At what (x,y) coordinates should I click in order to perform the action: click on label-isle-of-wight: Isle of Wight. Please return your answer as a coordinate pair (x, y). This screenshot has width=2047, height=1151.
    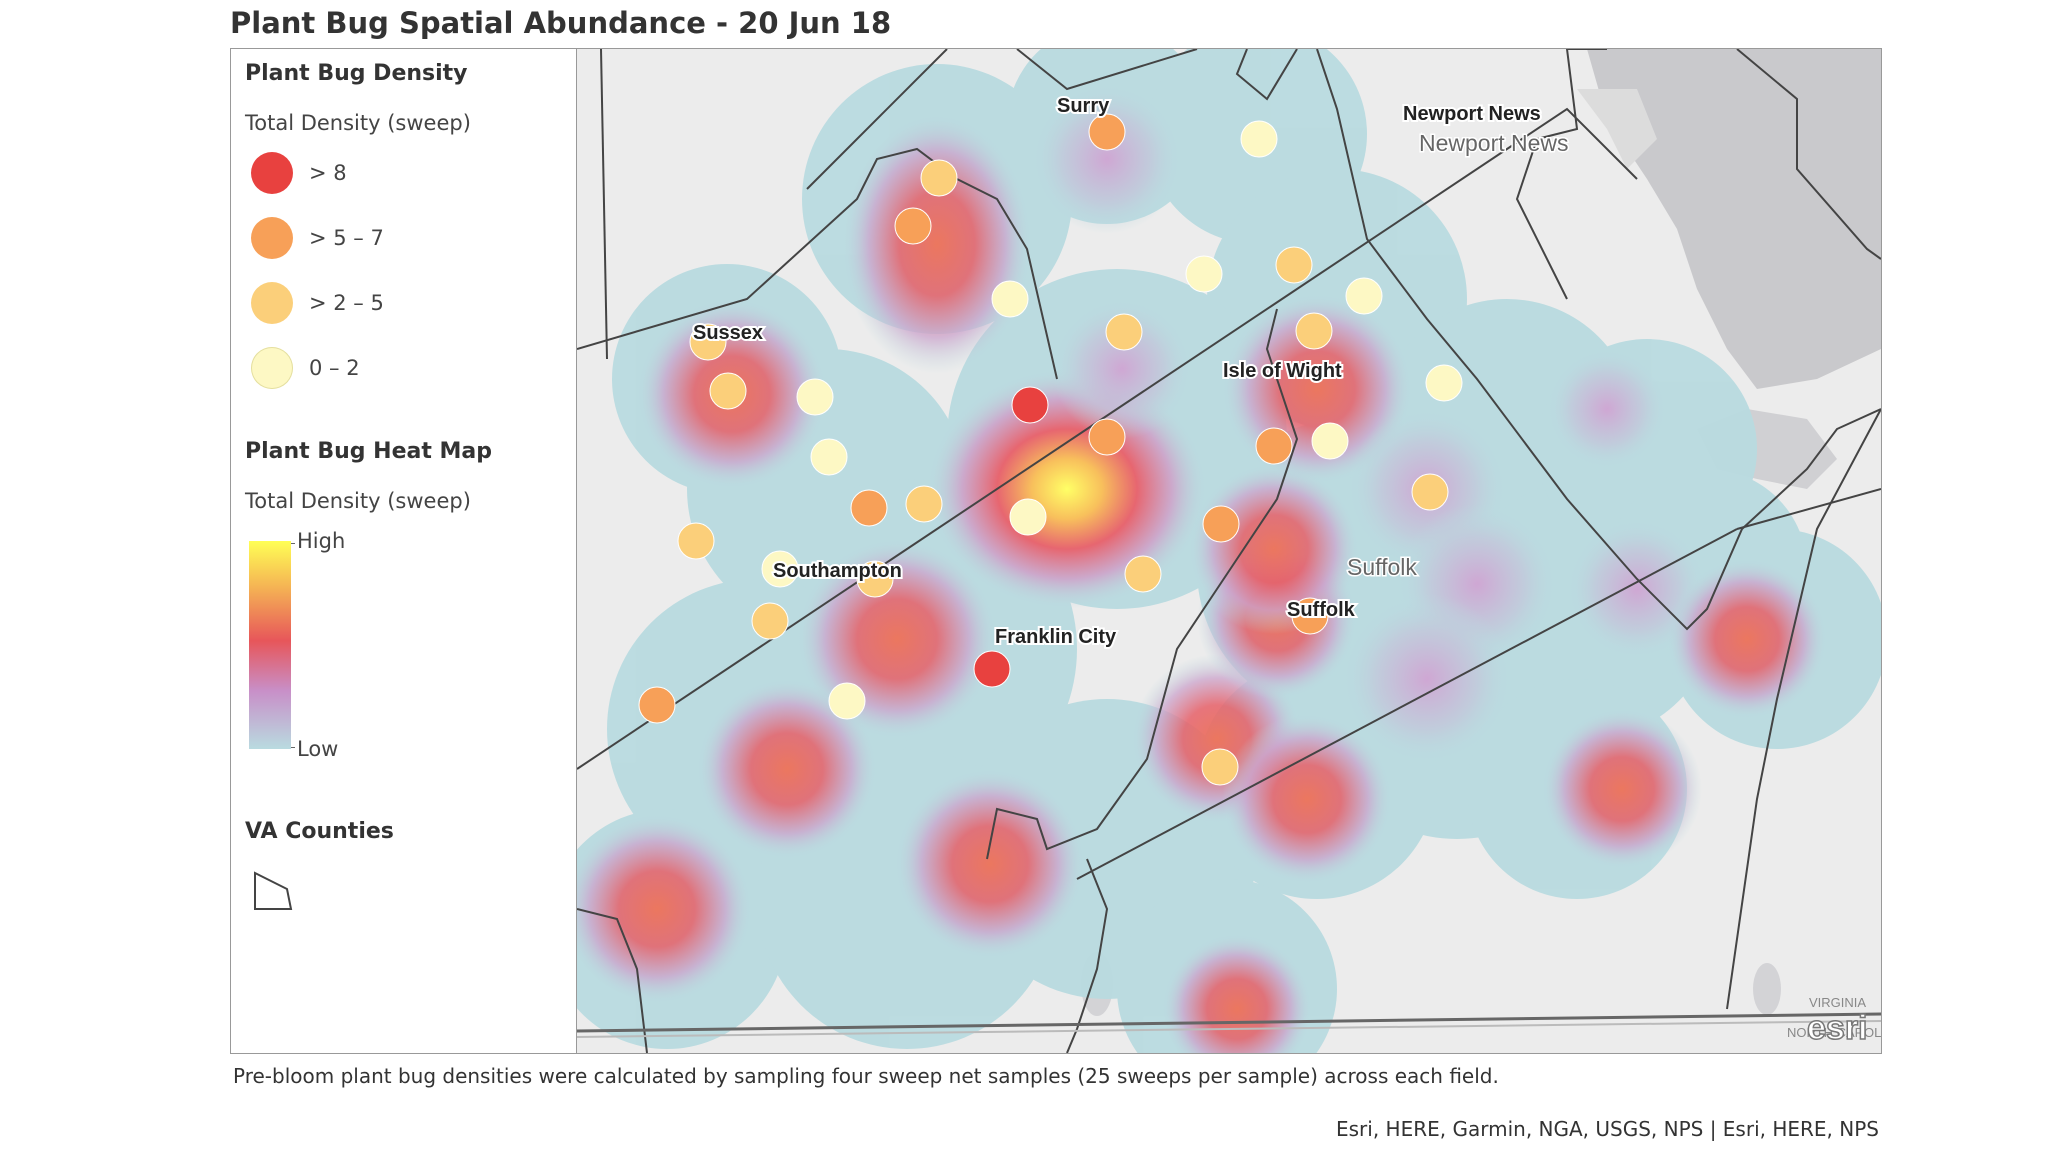
    Looking at the image, I should click on (1282, 371).